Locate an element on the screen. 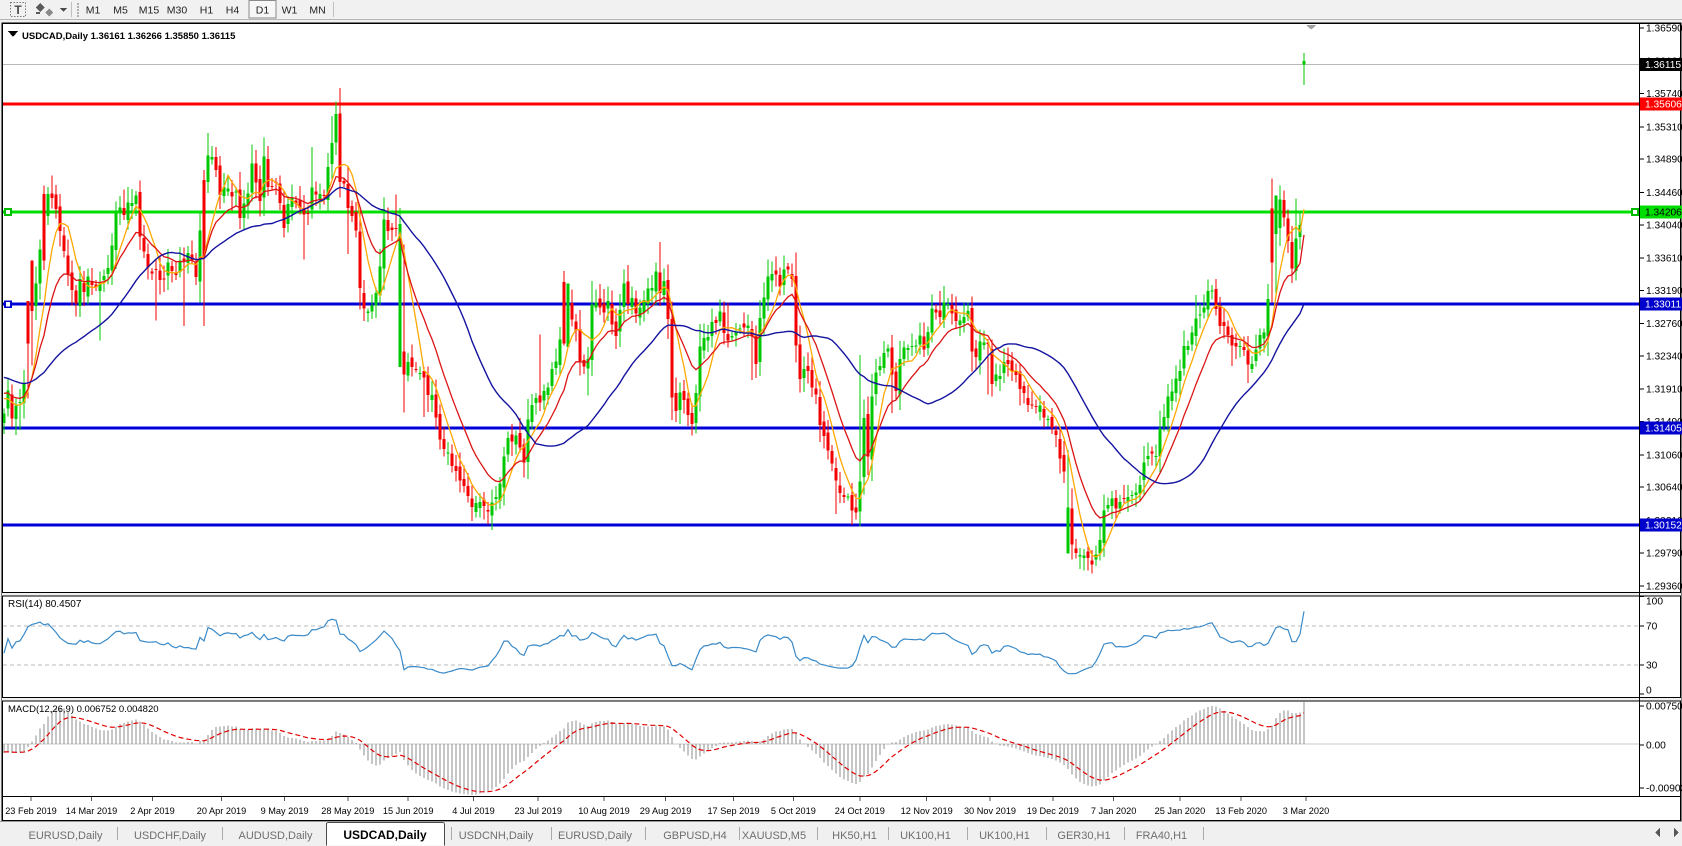 The image size is (1682, 846). svg-text: 20 Apr 2019 is located at coordinates (222, 811).